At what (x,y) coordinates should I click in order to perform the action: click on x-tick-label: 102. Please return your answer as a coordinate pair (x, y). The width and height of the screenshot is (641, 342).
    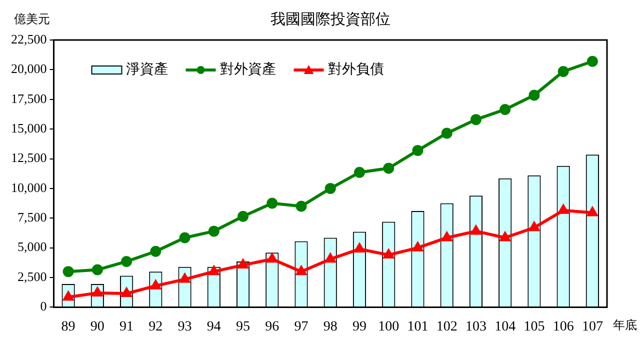
    Looking at the image, I should click on (447, 326).